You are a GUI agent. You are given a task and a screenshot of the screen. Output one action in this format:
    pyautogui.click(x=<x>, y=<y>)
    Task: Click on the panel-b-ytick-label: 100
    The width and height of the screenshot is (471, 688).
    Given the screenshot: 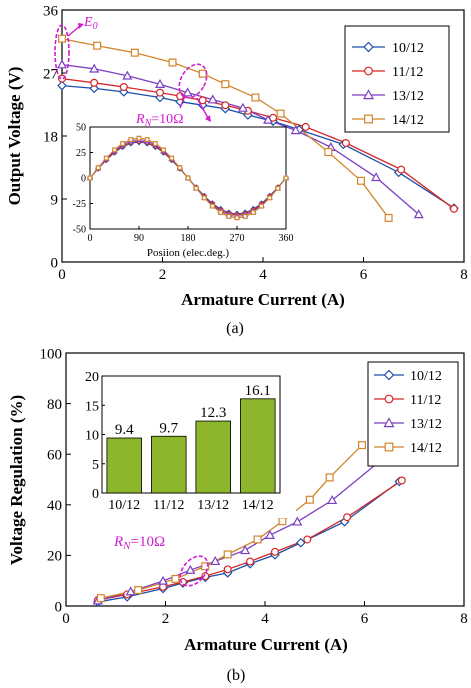 What is the action you would take?
    pyautogui.click(x=51, y=354)
    